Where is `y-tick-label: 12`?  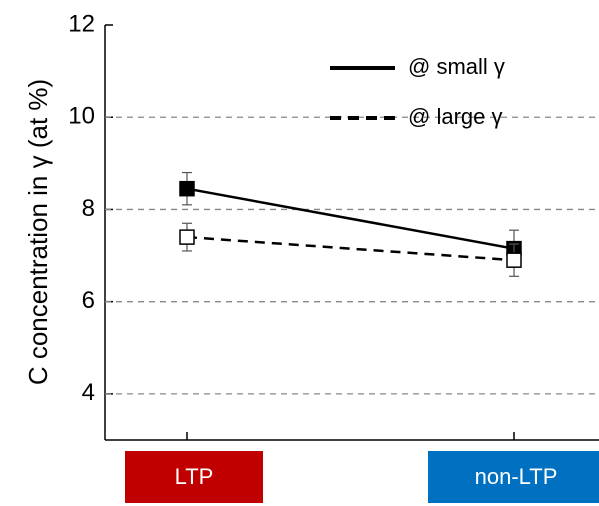 y-tick-label: 12 is located at coordinates (81, 23).